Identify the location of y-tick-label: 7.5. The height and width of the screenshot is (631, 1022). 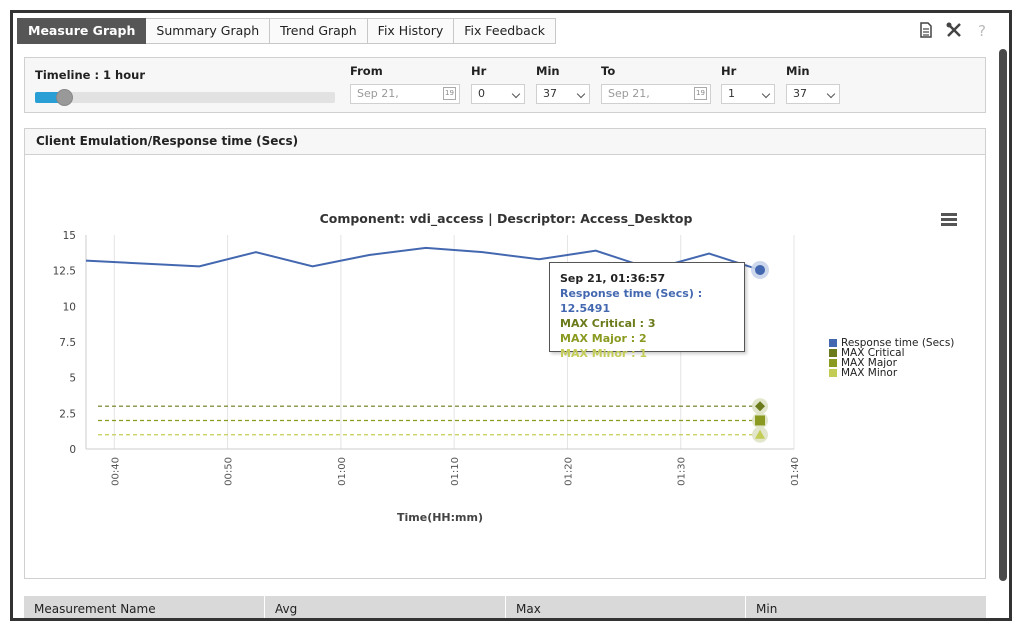
(67, 343).